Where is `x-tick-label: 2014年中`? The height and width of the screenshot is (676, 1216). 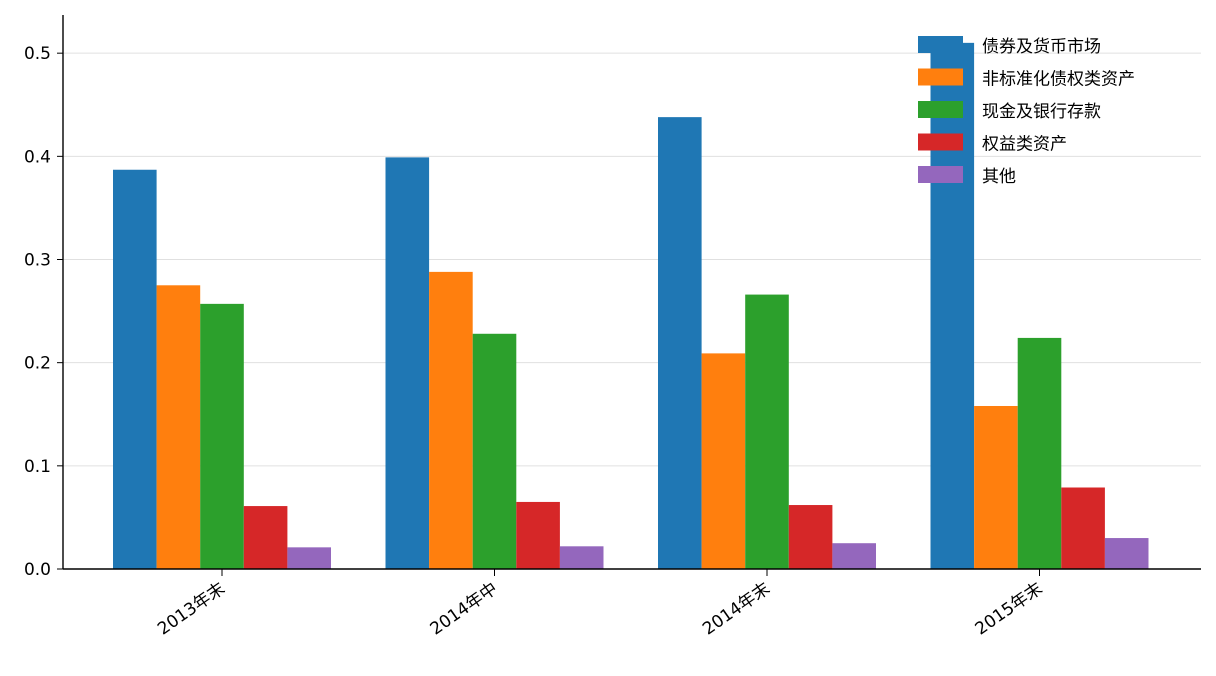
x-tick-label: 2014年中 is located at coordinates (464, 609).